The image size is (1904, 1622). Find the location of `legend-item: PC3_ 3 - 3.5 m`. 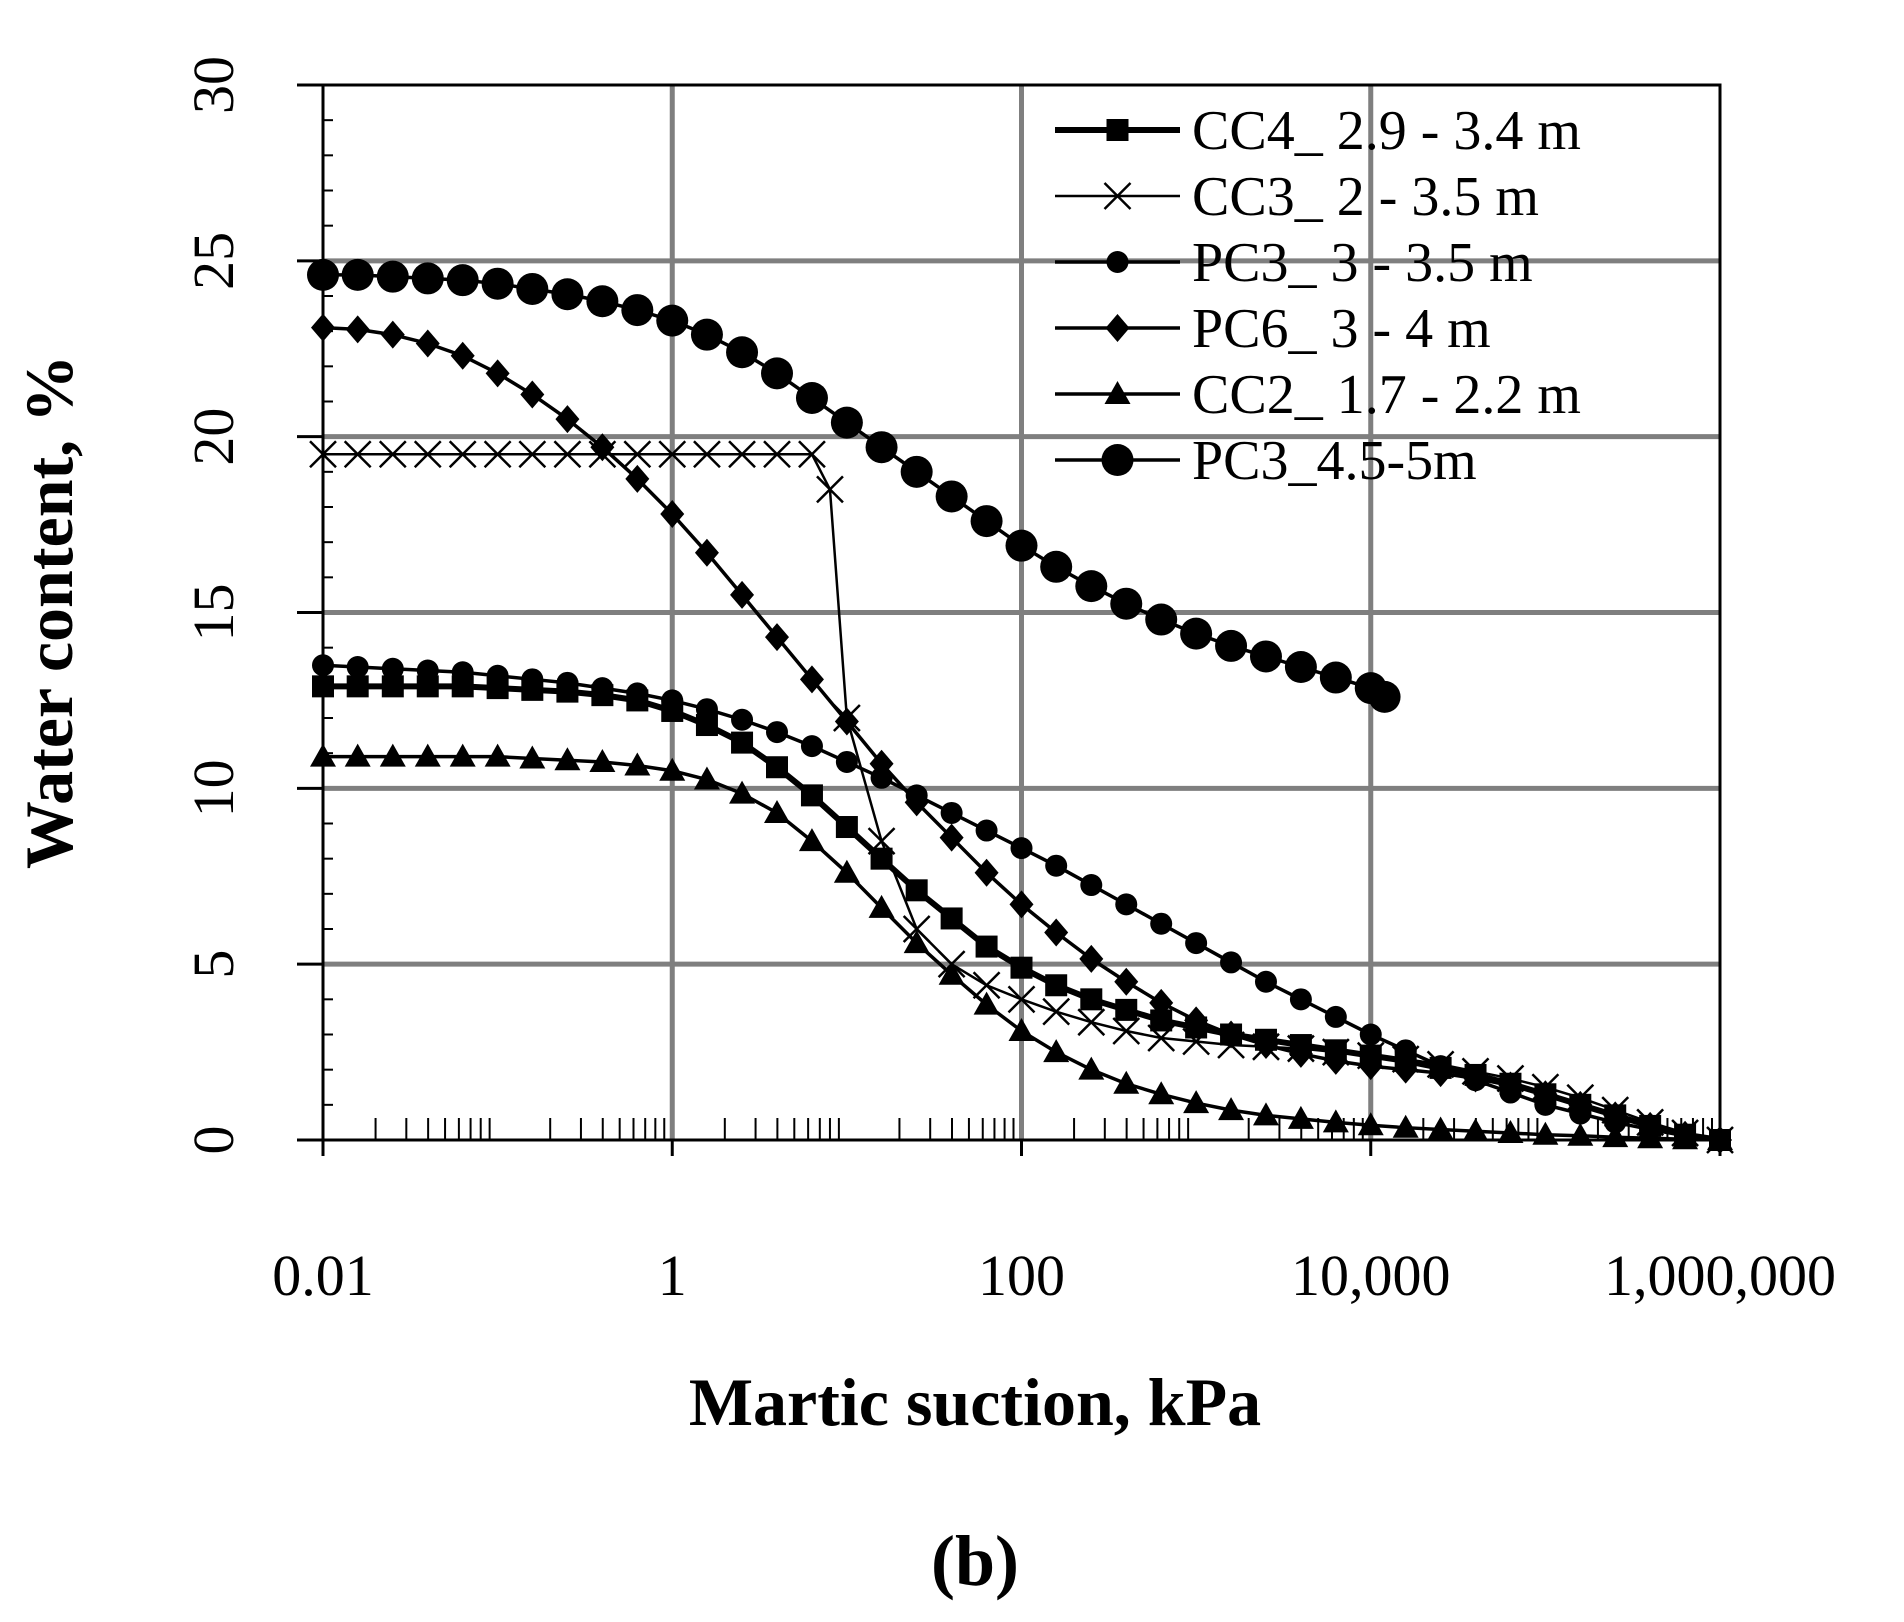

legend-item: PC3_ 3 - 3.5 m is located at coordinates (1294, 263).